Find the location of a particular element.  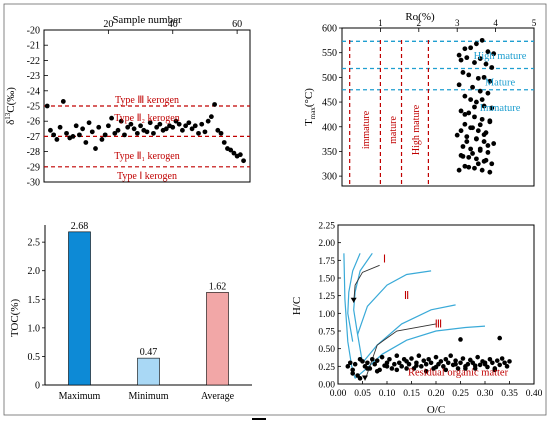

isotope-y-tick-label: -26 is located at coordinates (33, 122).